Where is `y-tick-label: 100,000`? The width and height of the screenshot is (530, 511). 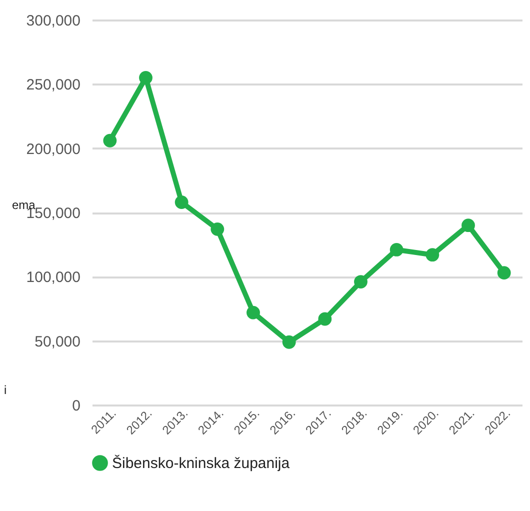
y-tick-label: 100,000 is located at coordinates (53, 277).